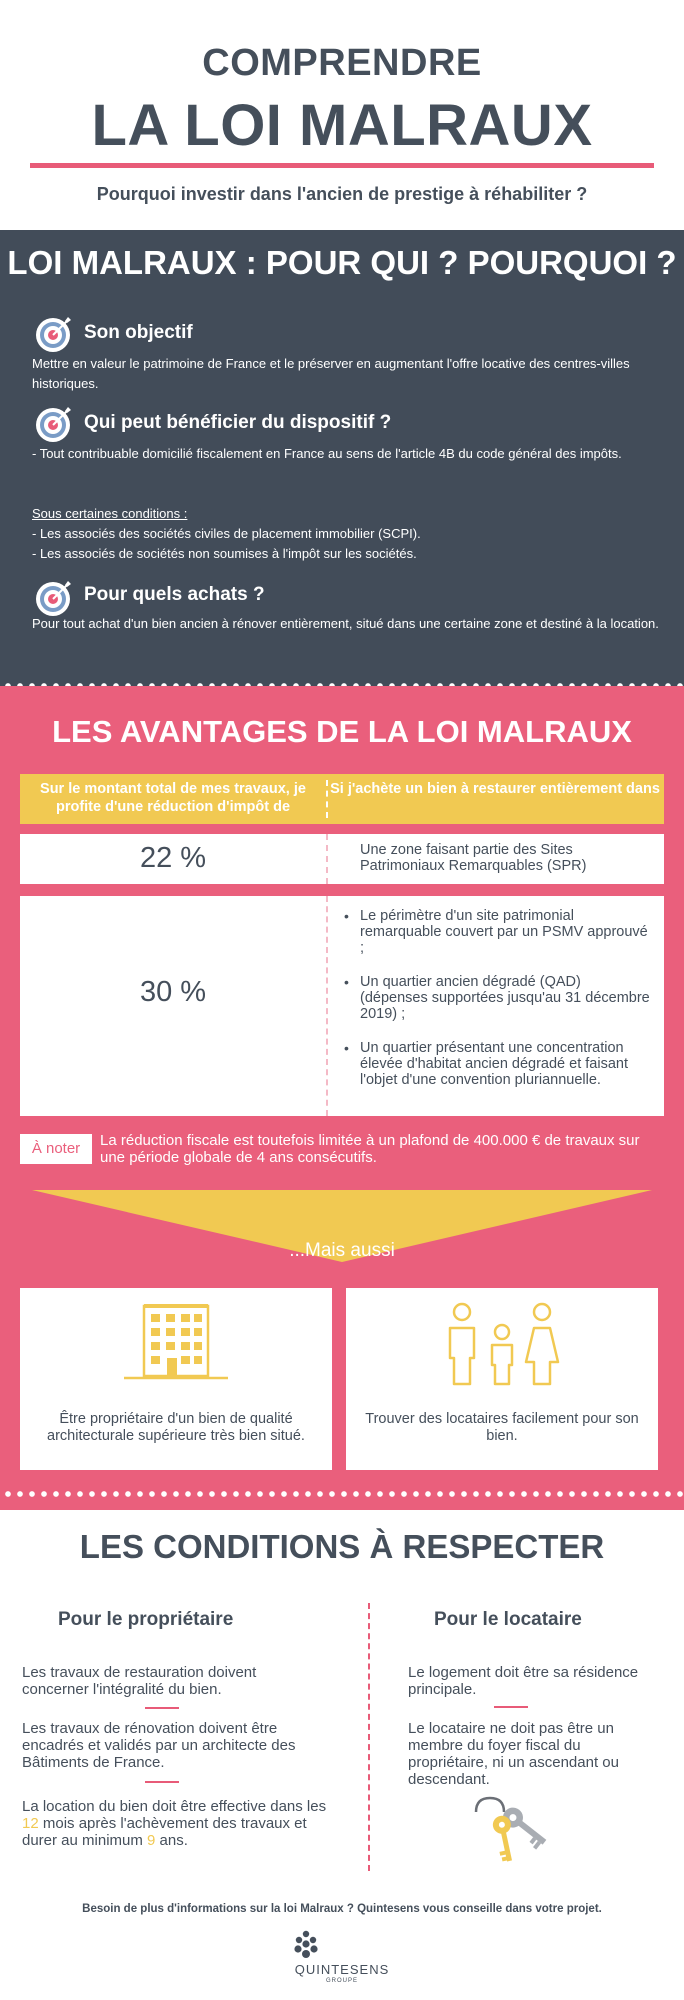 The width and height of the screenshot is (684, 2000). Describe the element at coordinates (173, 992) in the screenshot. I see `reduction-percent: 30 %` at that location.